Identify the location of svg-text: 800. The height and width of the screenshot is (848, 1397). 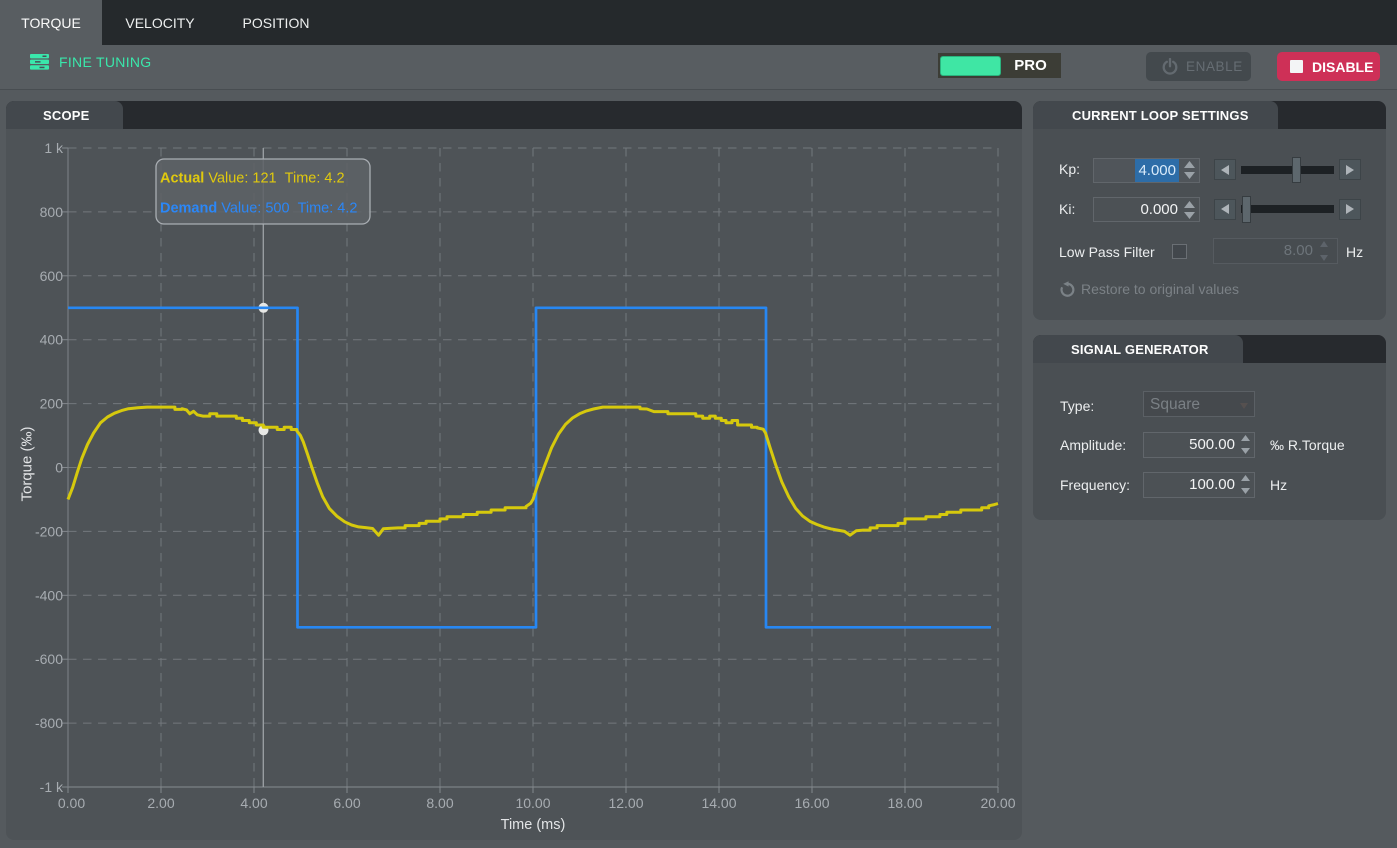
(52, 212).